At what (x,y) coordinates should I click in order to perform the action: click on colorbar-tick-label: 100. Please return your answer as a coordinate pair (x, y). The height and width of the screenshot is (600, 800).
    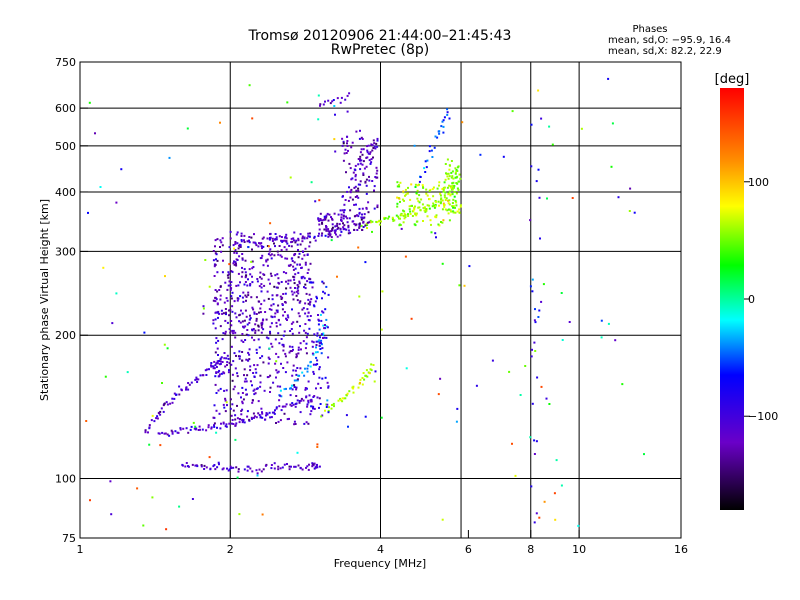
    Looking at the image, I should click on (758, 182).